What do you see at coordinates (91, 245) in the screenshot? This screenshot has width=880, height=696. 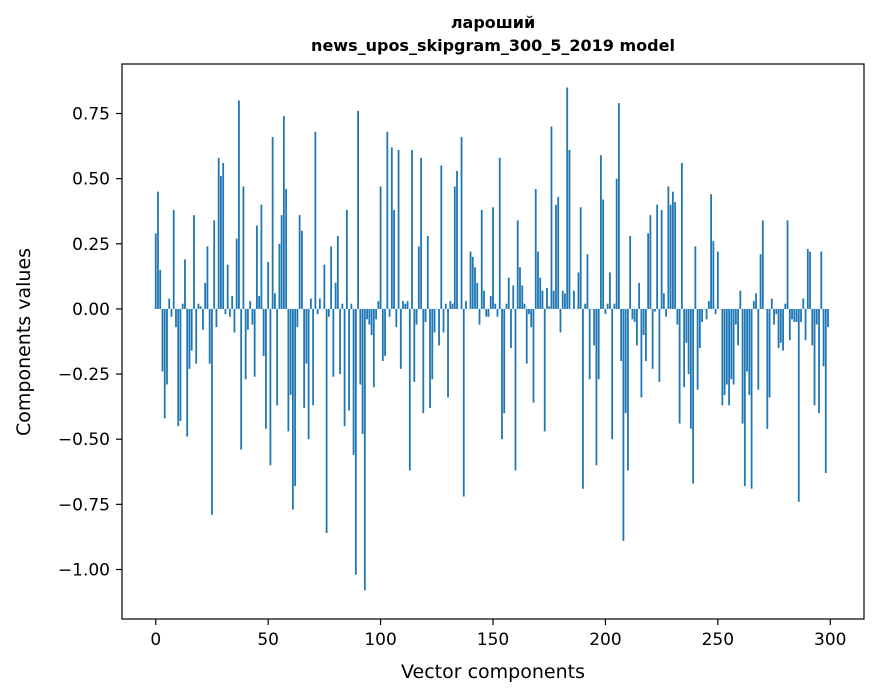 I see `y-tick-label: 0.25` at bounding box center [91, 245].